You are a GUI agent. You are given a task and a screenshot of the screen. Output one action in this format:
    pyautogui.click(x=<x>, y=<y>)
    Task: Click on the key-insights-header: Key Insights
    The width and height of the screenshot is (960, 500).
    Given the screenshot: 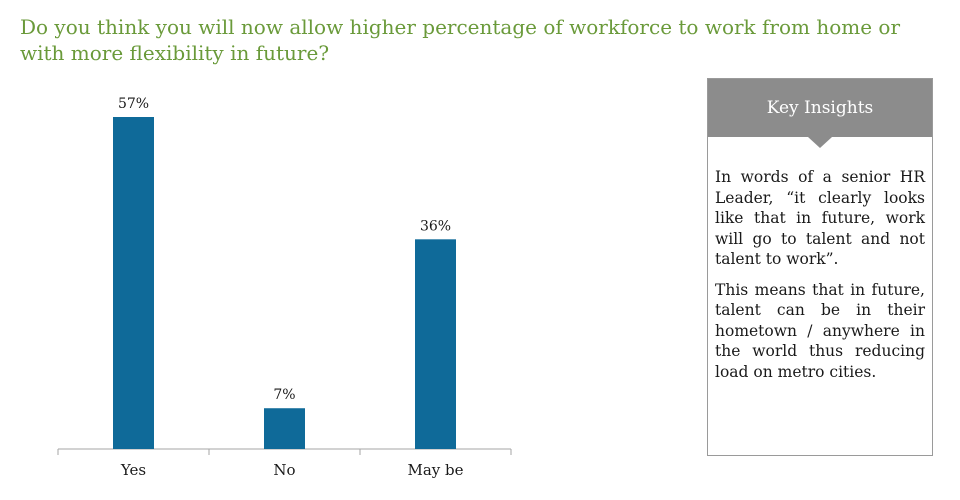 What is the action you would take?
    pyautogui.click(x=820, y=113)
    